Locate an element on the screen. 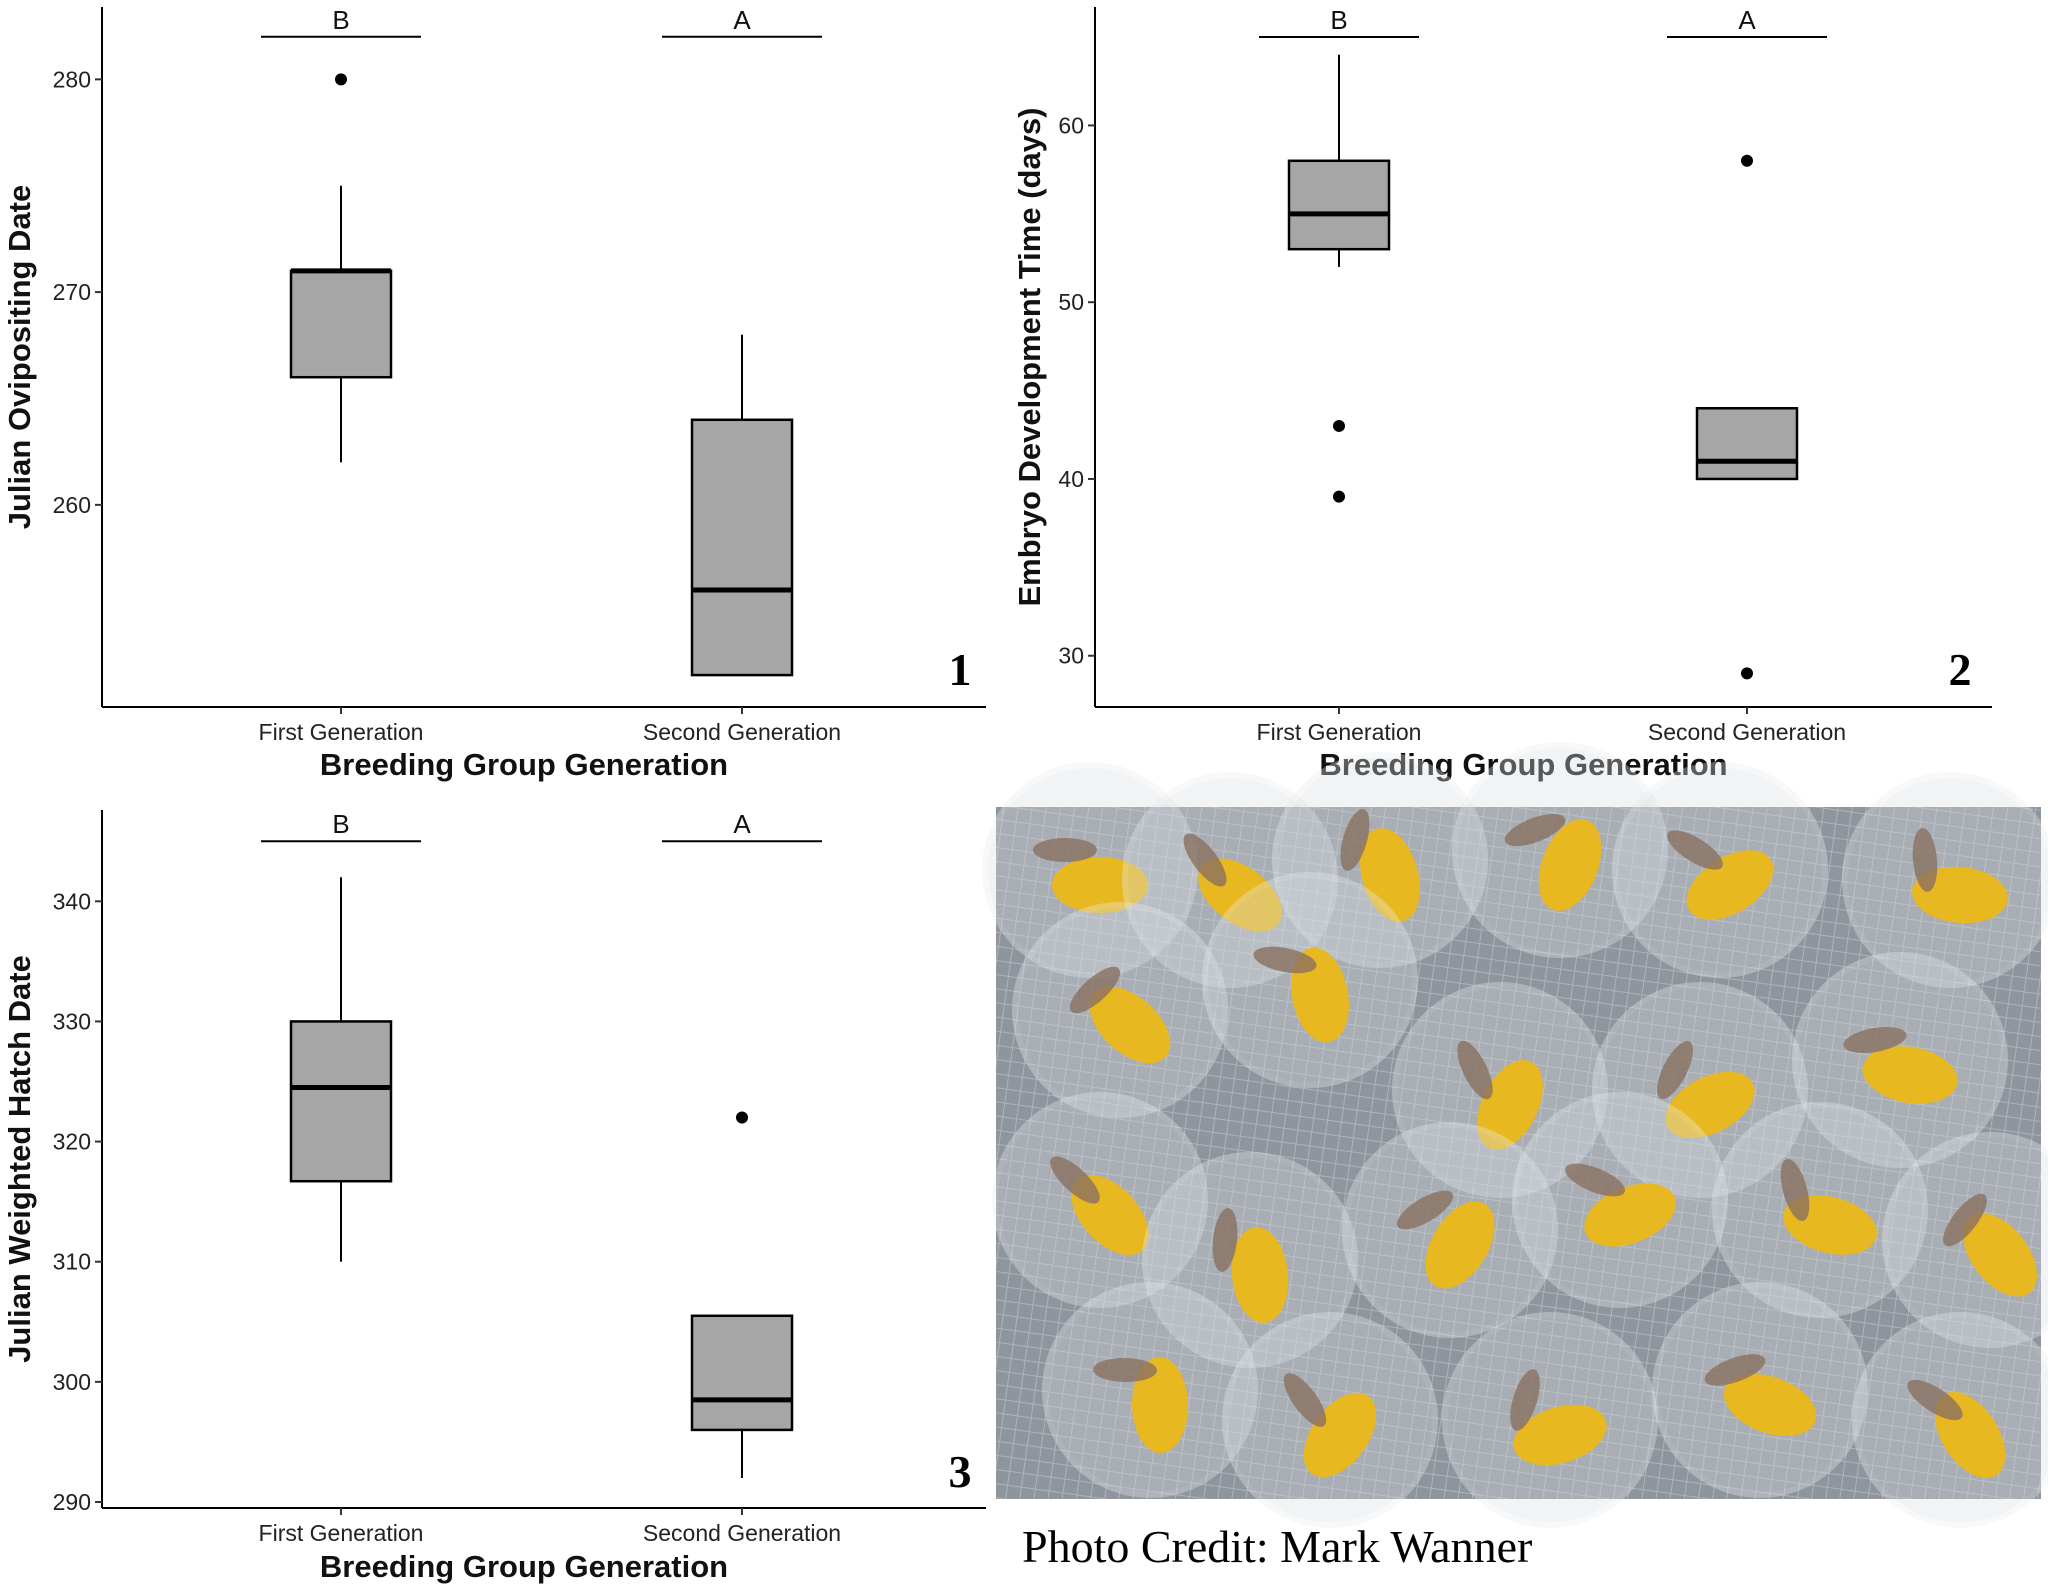 This screenshot has height=1592, width=2048. y-tick-label: 290 is located at coordinates (72, 1502).